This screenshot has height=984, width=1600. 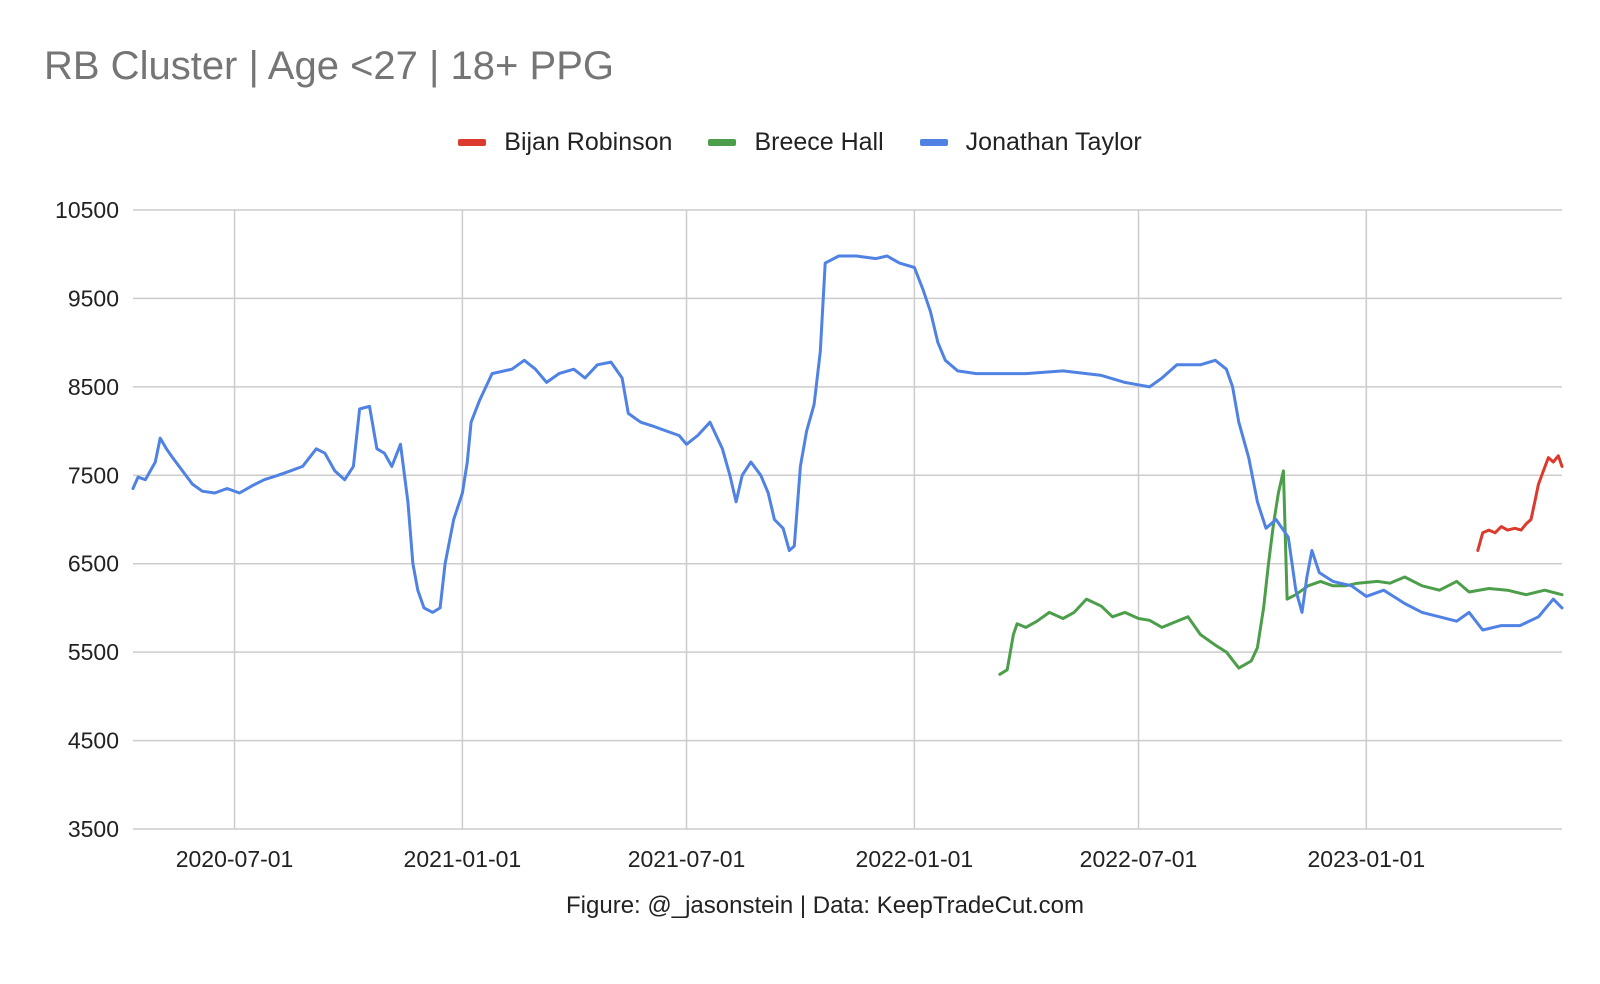 I want to click on y-tick-label: 3500, so click(x=93, y=829).